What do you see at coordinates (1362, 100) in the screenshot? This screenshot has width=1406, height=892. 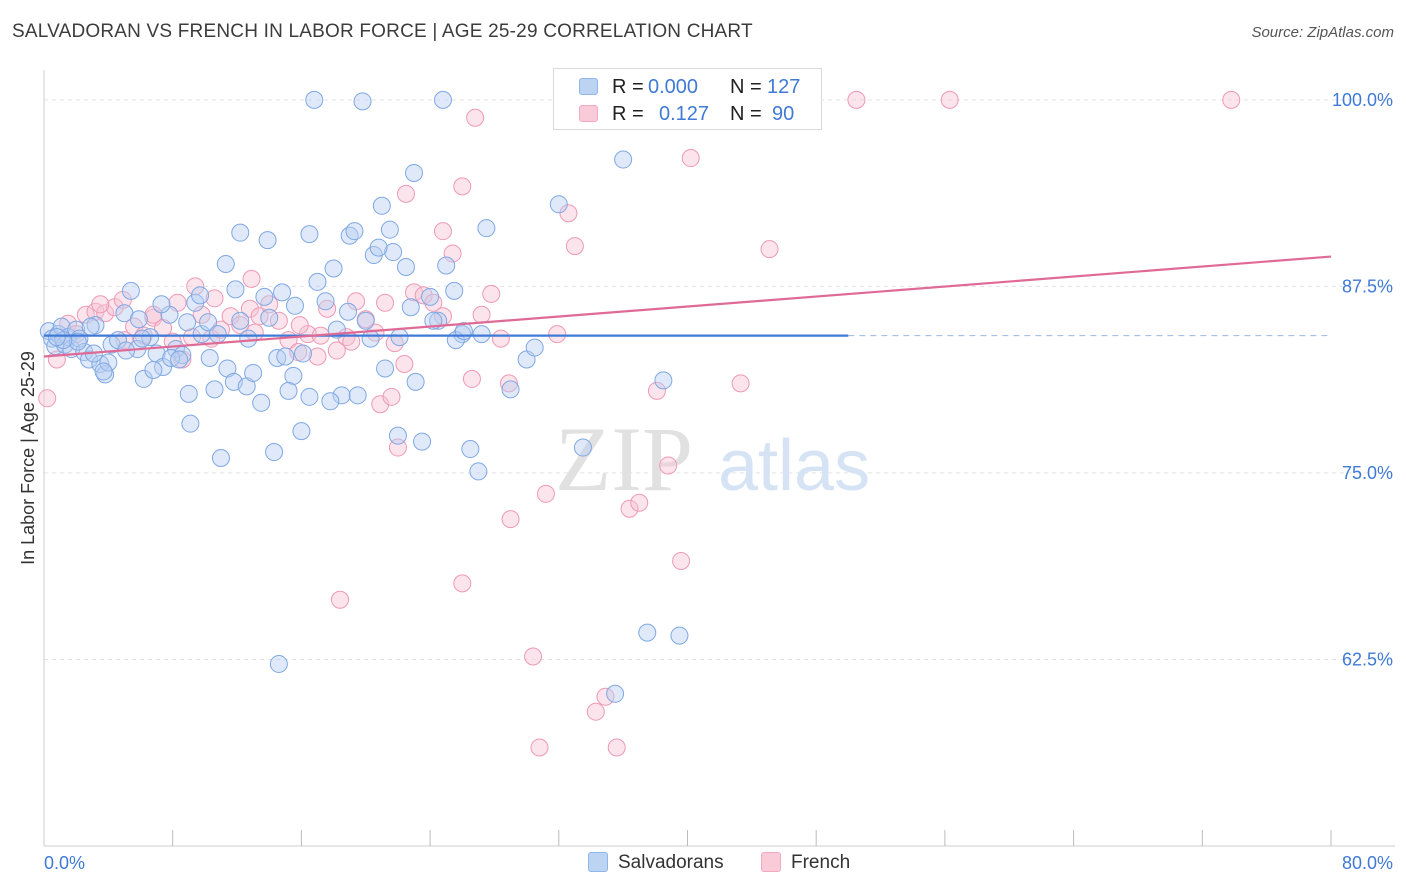 I see `y-tick-label: 100.0%` at bounding box center [1362, 100].